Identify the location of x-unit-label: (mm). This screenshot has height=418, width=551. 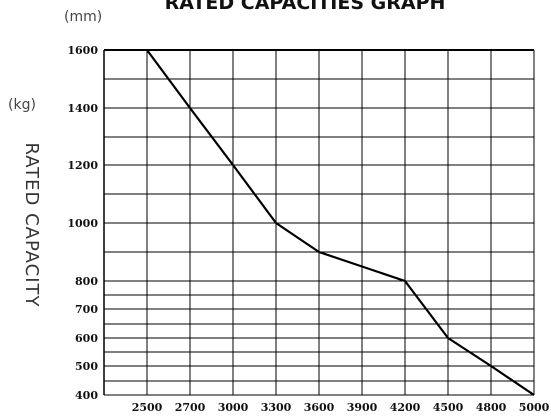
(83, 17).